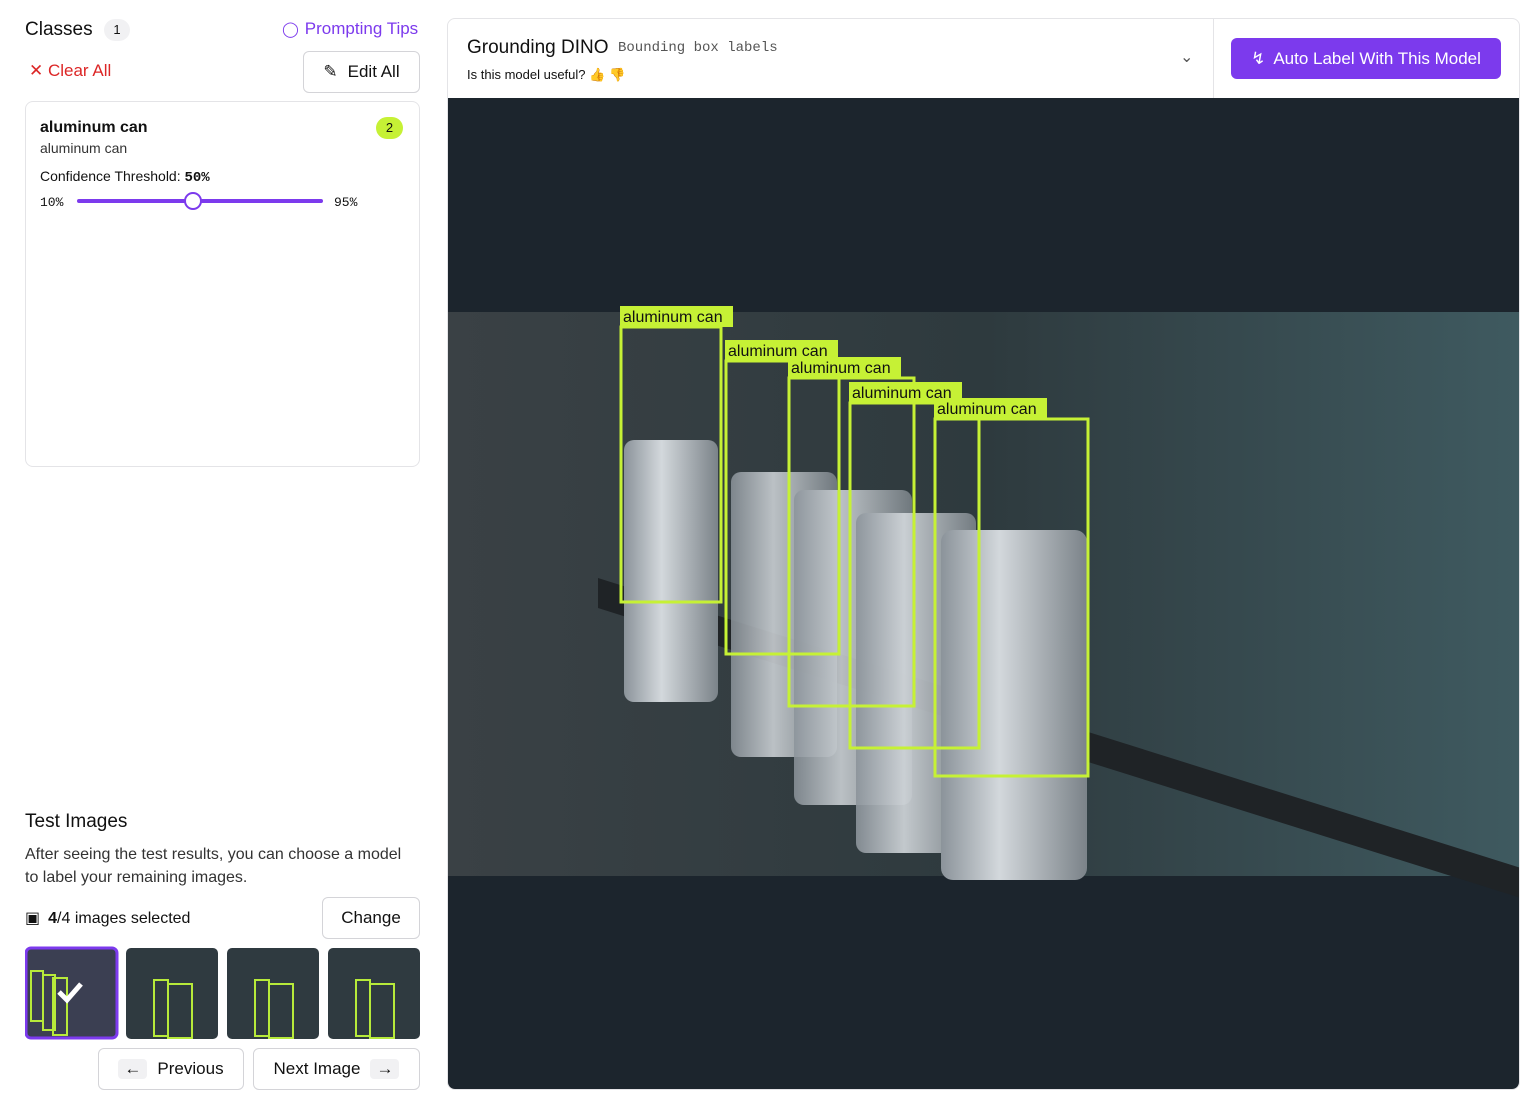 This screenshot has height=1105, width=1536. I want to click on clear-all-text: Clear All, so click(79, 70).